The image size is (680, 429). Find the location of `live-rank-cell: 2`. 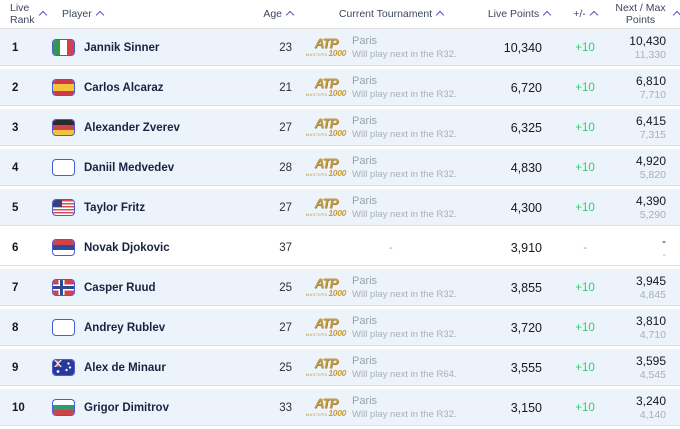

live-rank-cell: 2 is located at coordinates (21, 88).